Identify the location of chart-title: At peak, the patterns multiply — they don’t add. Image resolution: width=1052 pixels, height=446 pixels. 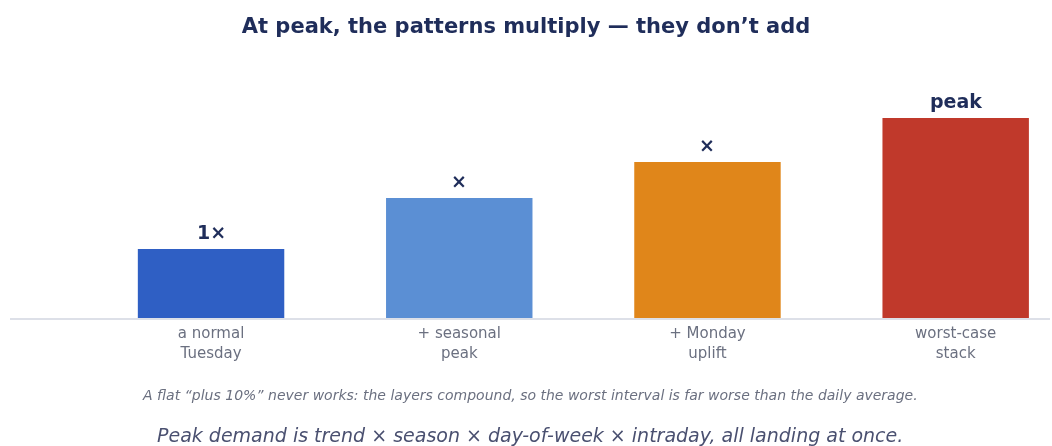
(526, 25).